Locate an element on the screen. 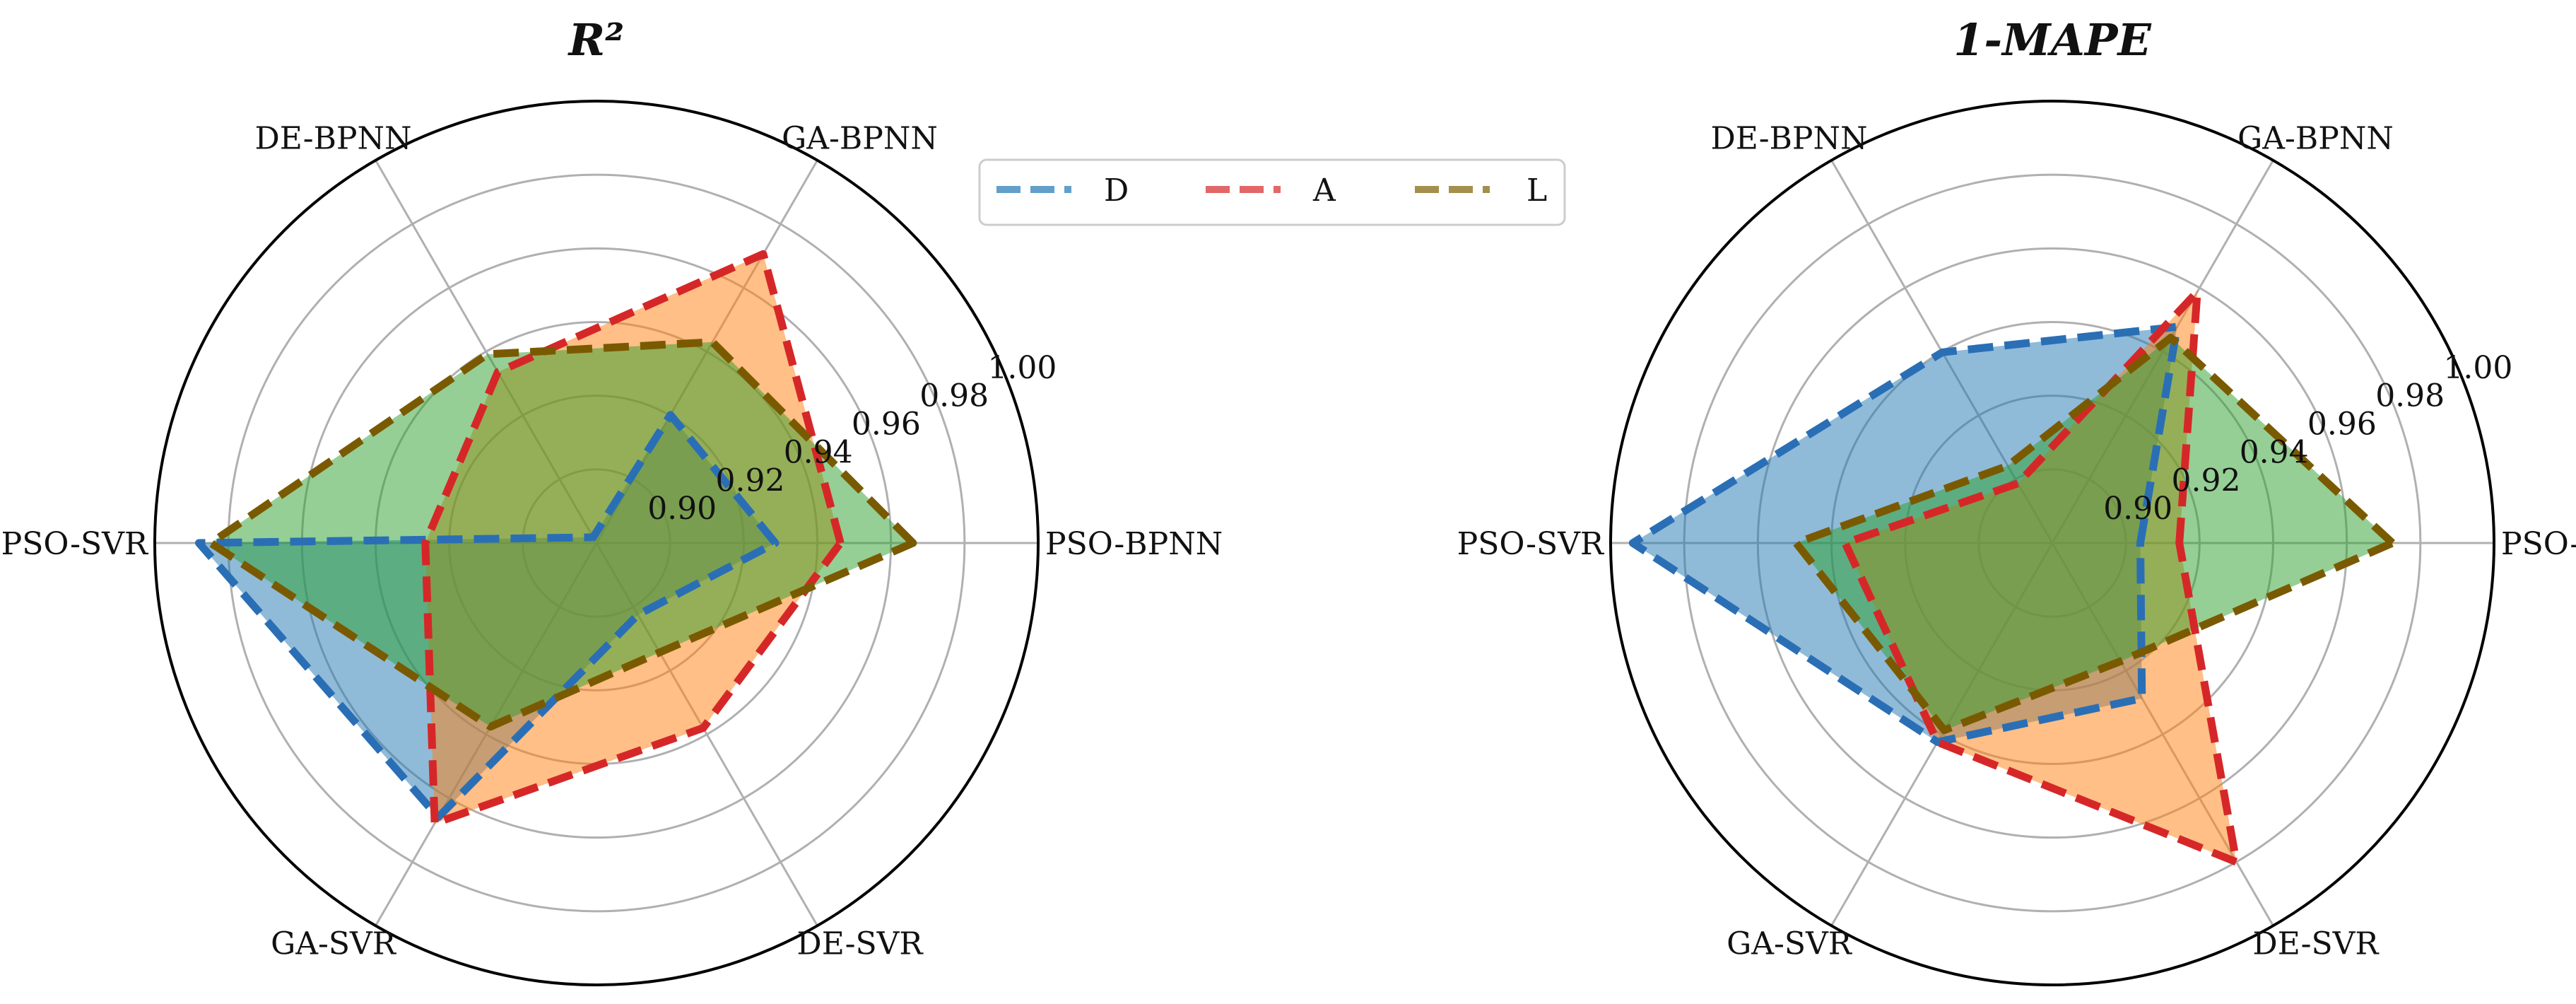 This screenshot has width=2576, height=1004. chart-title-r2: R² is located at coordinates (596, 40).